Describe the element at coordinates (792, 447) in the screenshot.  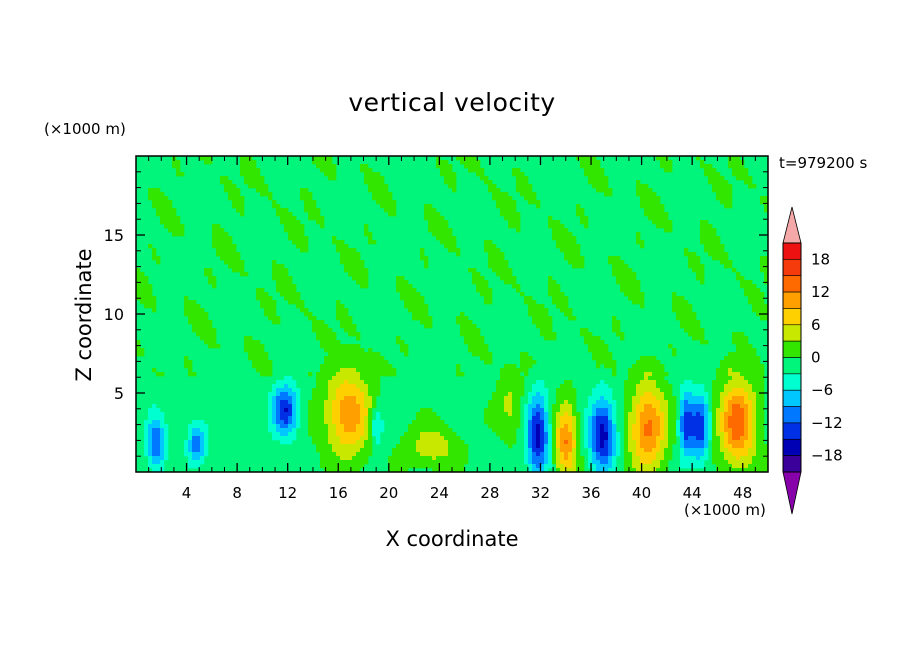
I see `colorbar-swatch` at that location.